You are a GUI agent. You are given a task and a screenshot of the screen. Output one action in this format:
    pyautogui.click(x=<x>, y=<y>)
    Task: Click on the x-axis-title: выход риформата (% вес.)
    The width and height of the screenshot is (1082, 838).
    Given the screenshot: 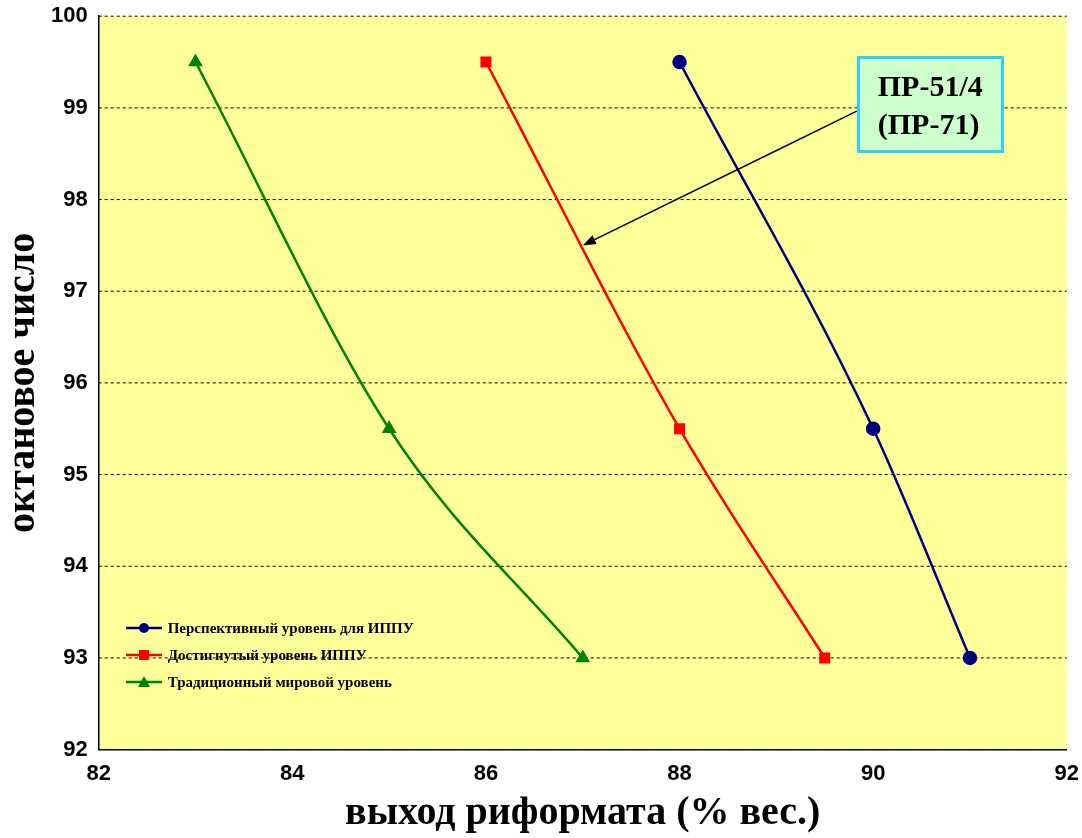 What is the action you would take?
    pyautogui.click(x=583, y=811)
    